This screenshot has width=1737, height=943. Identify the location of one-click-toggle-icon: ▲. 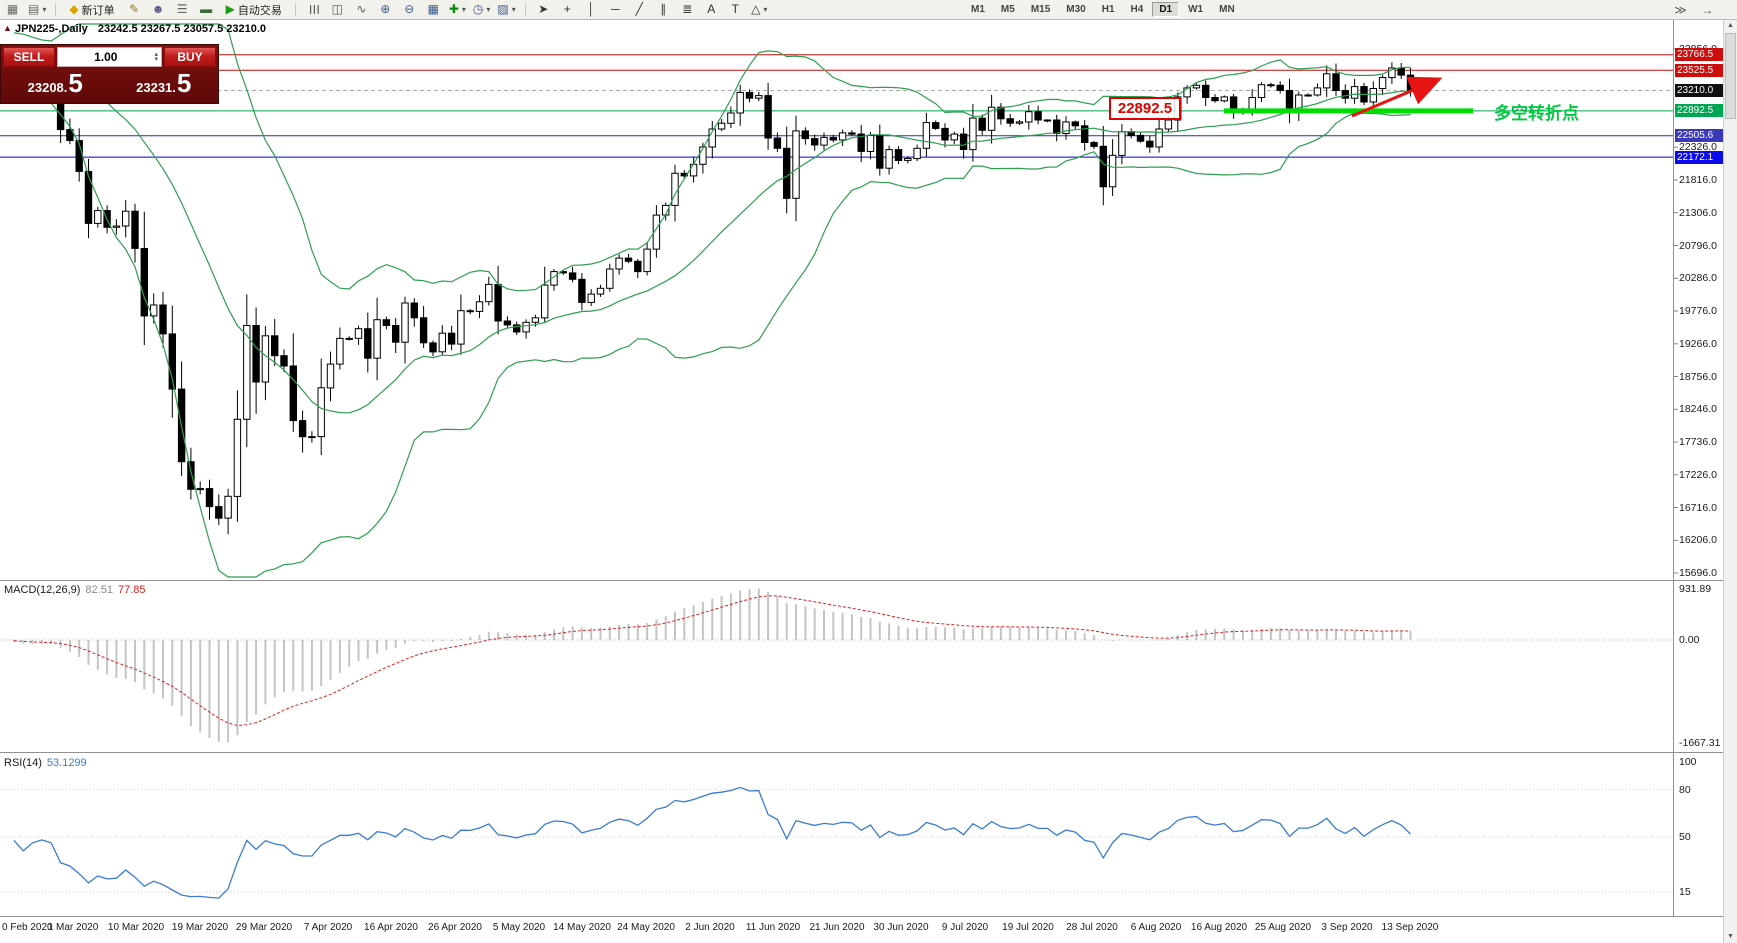
(7, 28).